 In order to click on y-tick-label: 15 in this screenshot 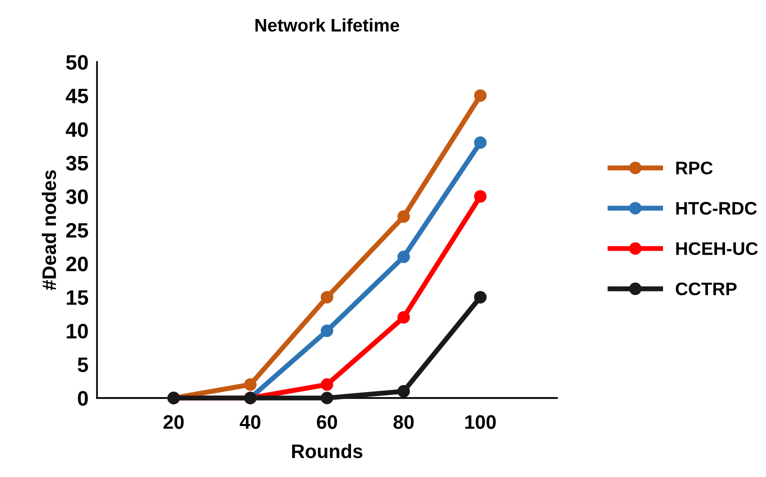, I will do `click(77, 297)`.